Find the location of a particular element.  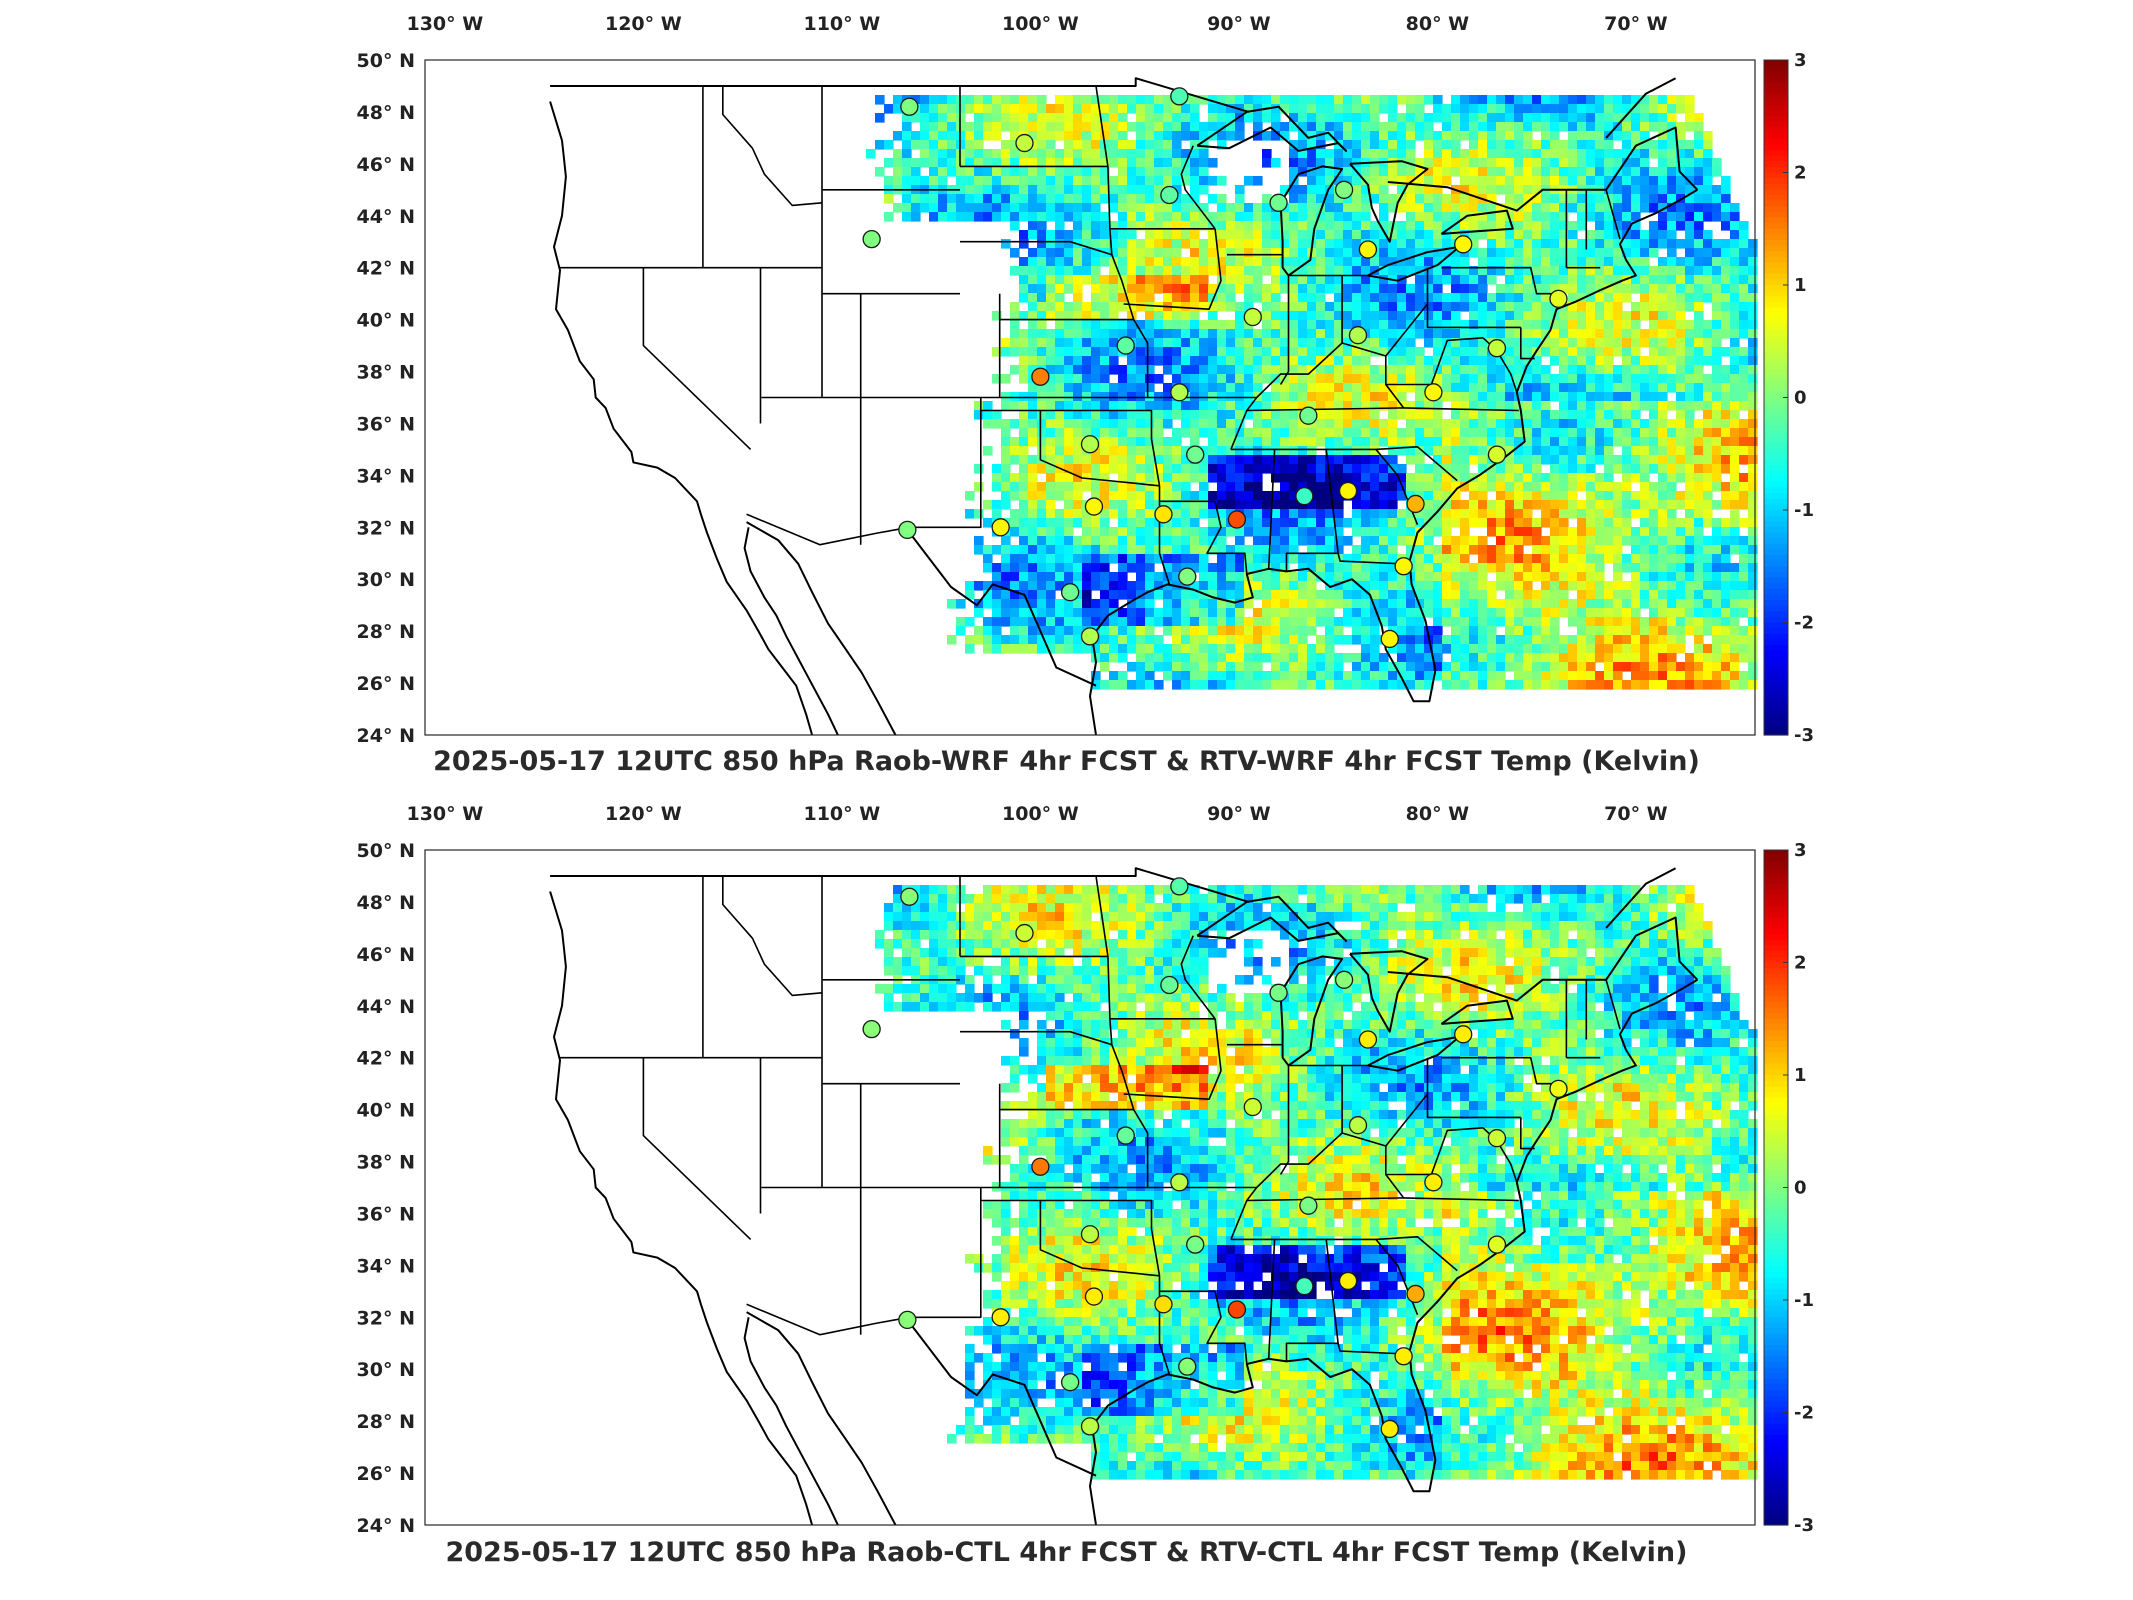

longitude-tick-label: 130° W is located at coordinates (444, 24).